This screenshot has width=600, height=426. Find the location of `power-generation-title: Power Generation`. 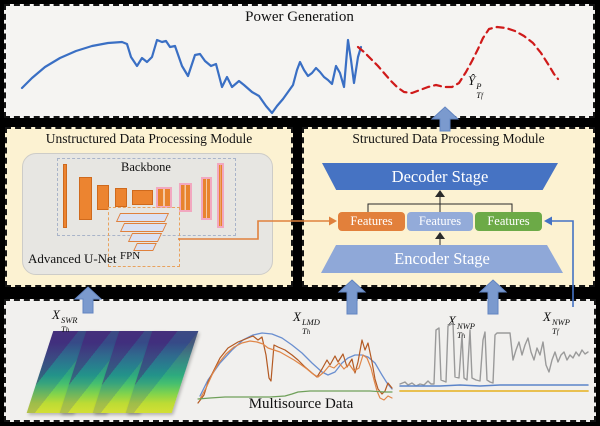

power-generation-title: Power Generation is located at coordinates (299, 17).